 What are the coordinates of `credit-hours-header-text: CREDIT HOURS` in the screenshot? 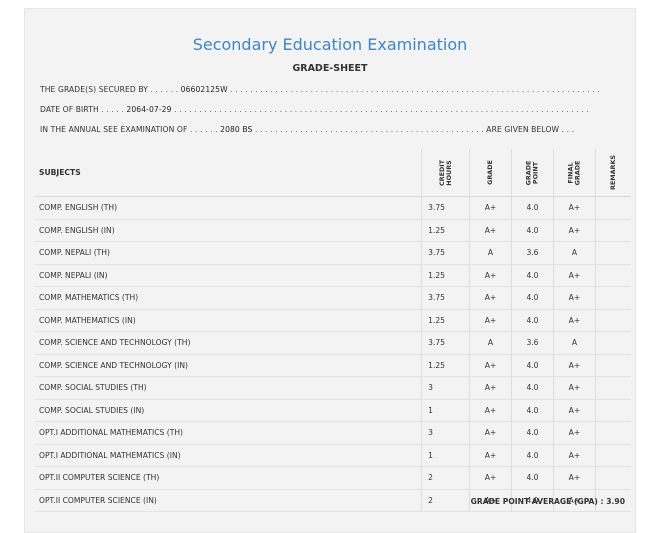 It's located at (445, 172).